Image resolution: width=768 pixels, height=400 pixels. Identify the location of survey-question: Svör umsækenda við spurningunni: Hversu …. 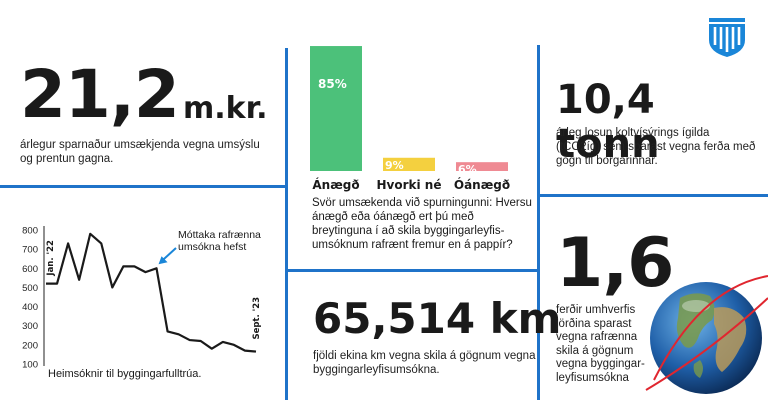
(422, 224).